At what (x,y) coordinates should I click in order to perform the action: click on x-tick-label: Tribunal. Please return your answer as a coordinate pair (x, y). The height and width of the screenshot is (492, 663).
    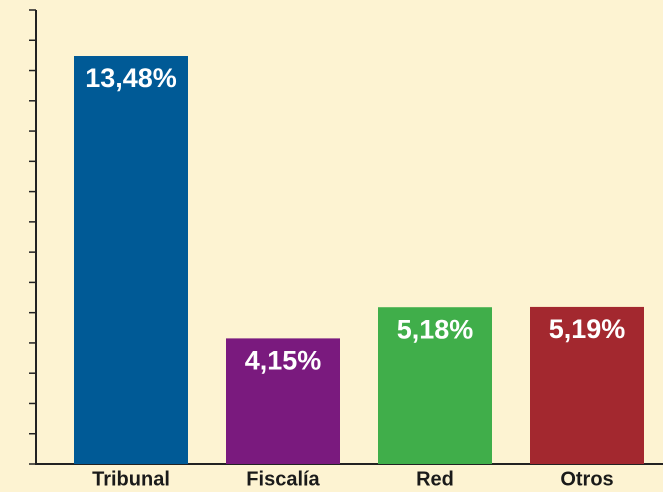
    Looking at the image, I should click on (131, 479).